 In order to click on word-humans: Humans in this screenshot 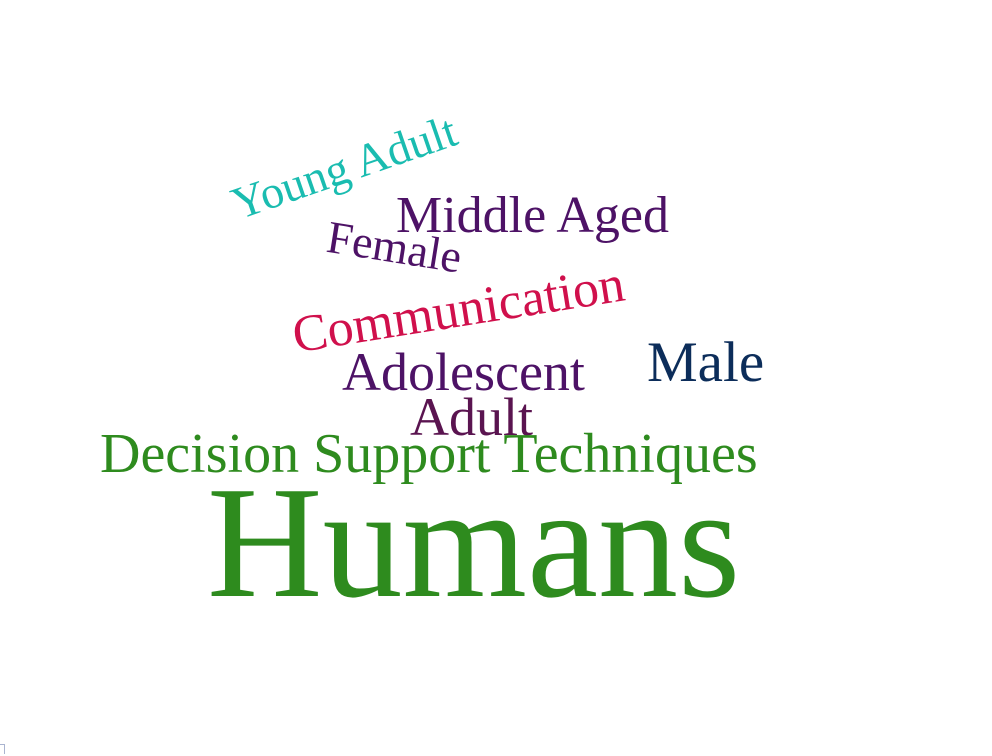, I will do `click(474, 542)`.